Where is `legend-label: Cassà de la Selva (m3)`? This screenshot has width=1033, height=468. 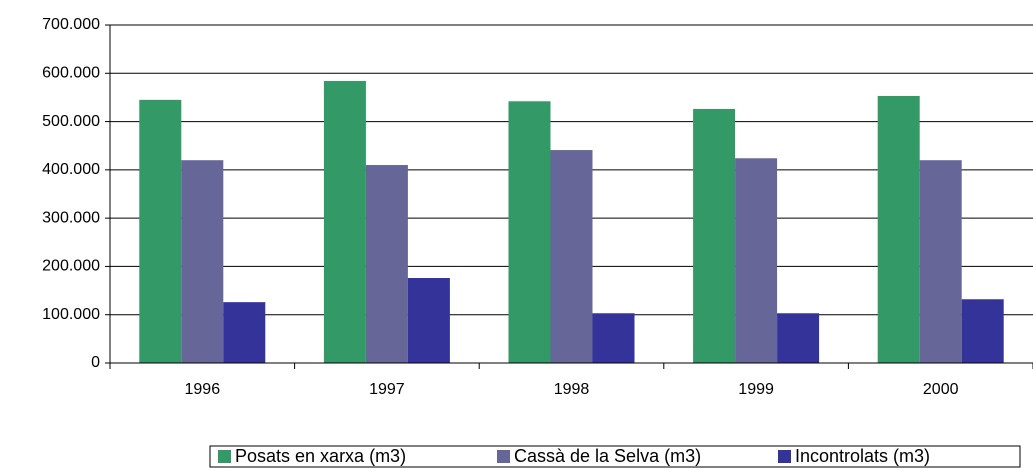 legend-label: Cassà de la Selva (m3) is located at coordinates (607, 456).